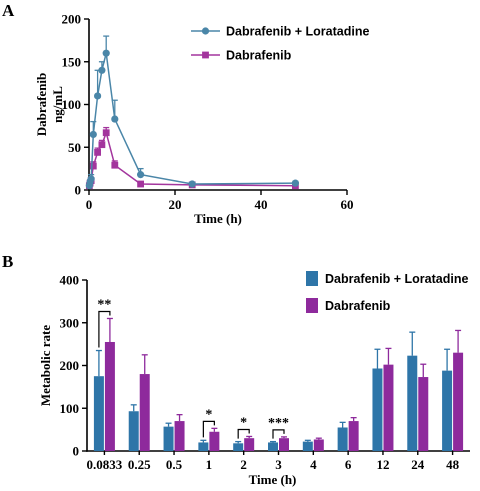  I want to click on x-tick-label: 4, so click(313, 464).